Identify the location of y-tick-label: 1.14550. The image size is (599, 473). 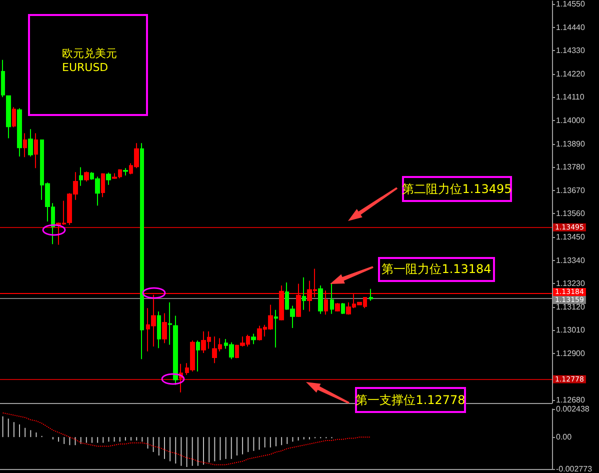
(571, 4).